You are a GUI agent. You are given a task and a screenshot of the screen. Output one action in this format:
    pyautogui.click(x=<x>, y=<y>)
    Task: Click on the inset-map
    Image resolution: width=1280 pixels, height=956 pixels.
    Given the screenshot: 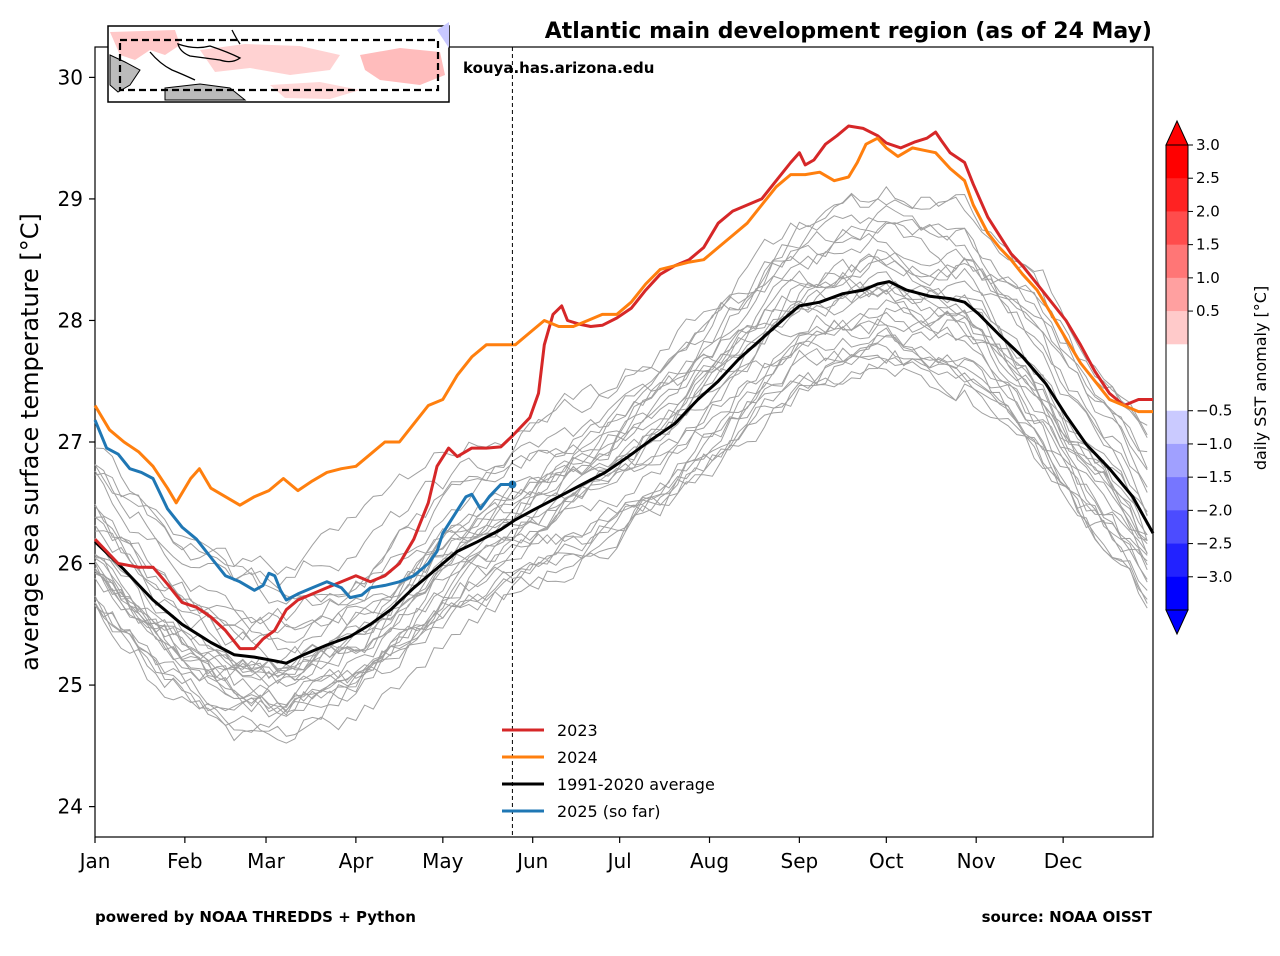 What is the action you would take?
    pyautogui.click(x=278, y=62)
    